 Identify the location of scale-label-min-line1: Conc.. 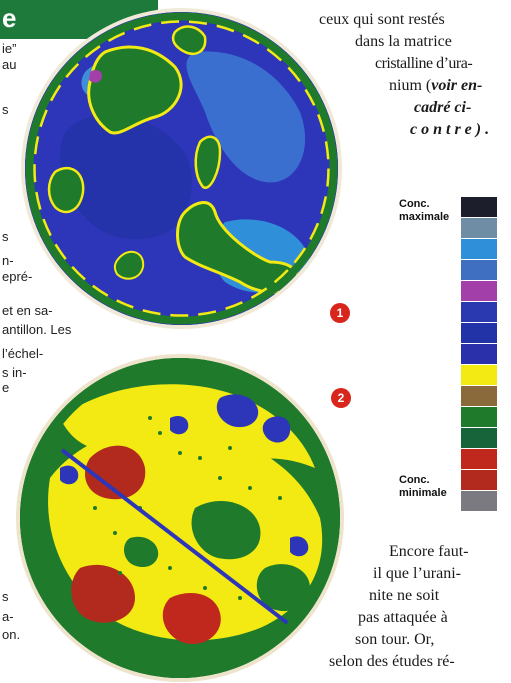
(414, 480).